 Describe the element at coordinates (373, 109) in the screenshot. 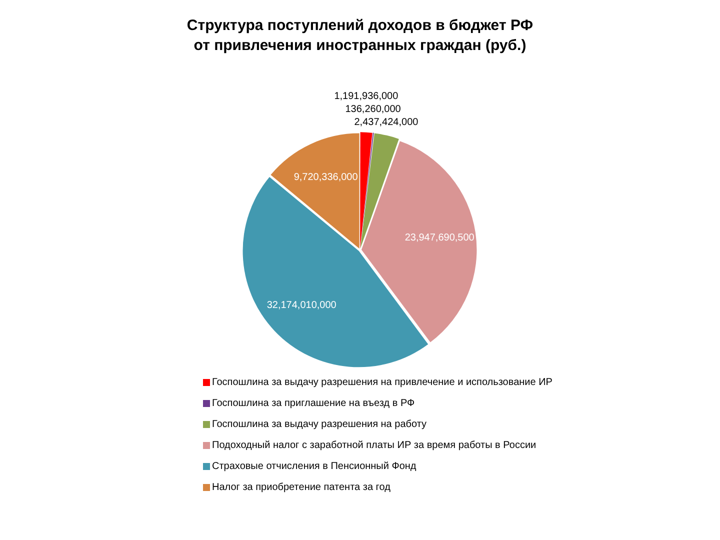

I see `data-label: 136,260,000` at that location.